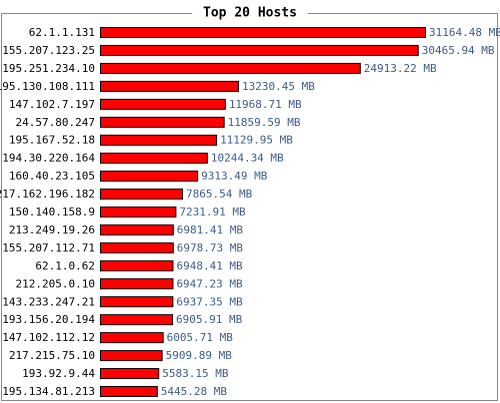 The height and width of the screenshot is (403, 500). I want to click on category-label: 195.134.81.213, so click(48, 391).